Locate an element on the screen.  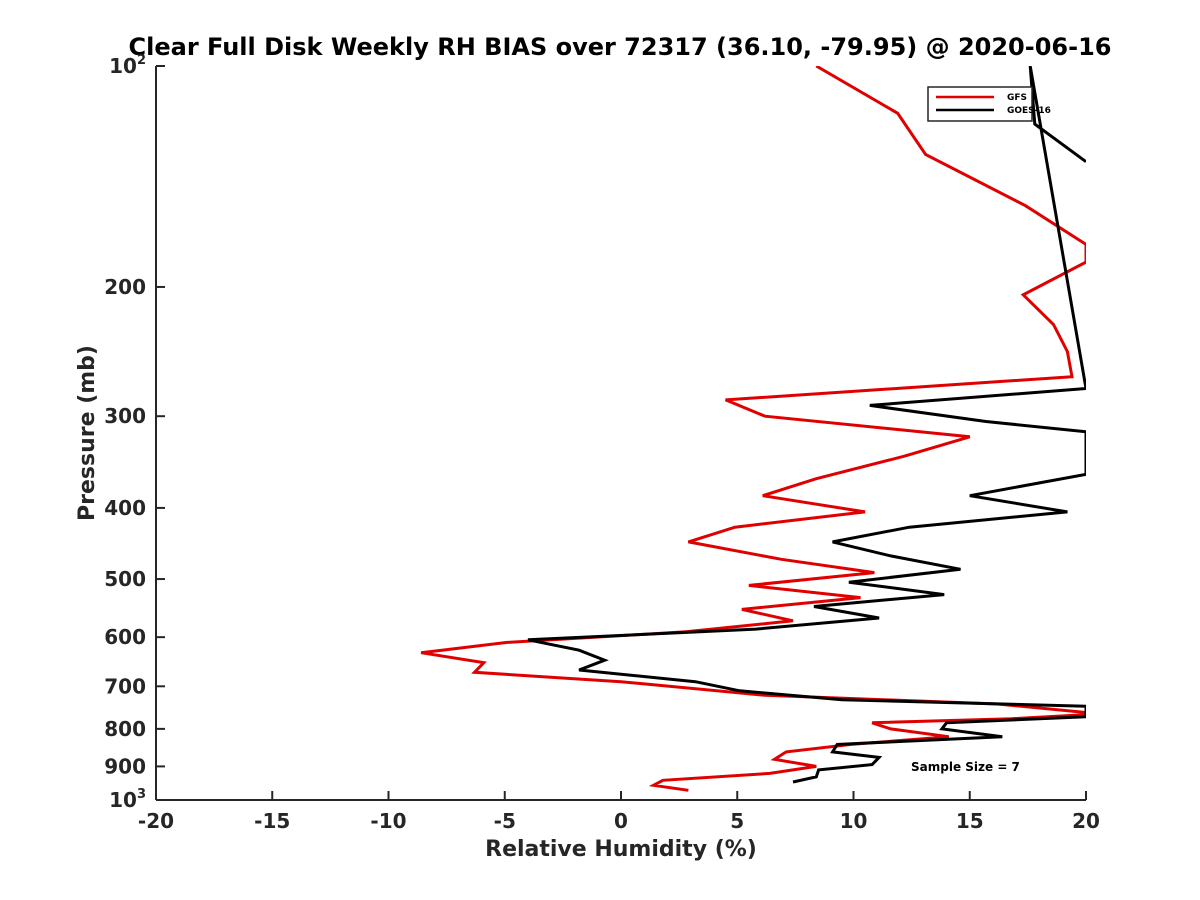
y-tick-label-exponent: 3 is located at coordinates (141, 794).